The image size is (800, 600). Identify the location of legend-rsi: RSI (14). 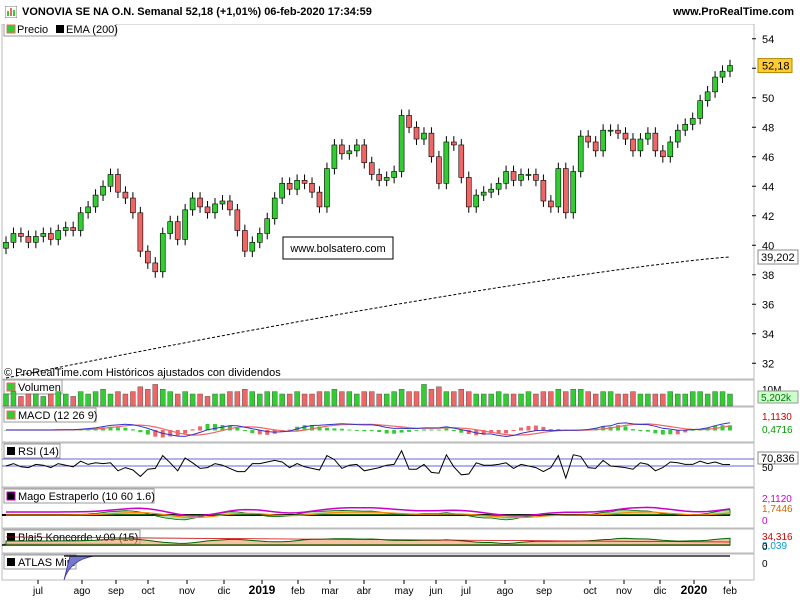
(38, 452).